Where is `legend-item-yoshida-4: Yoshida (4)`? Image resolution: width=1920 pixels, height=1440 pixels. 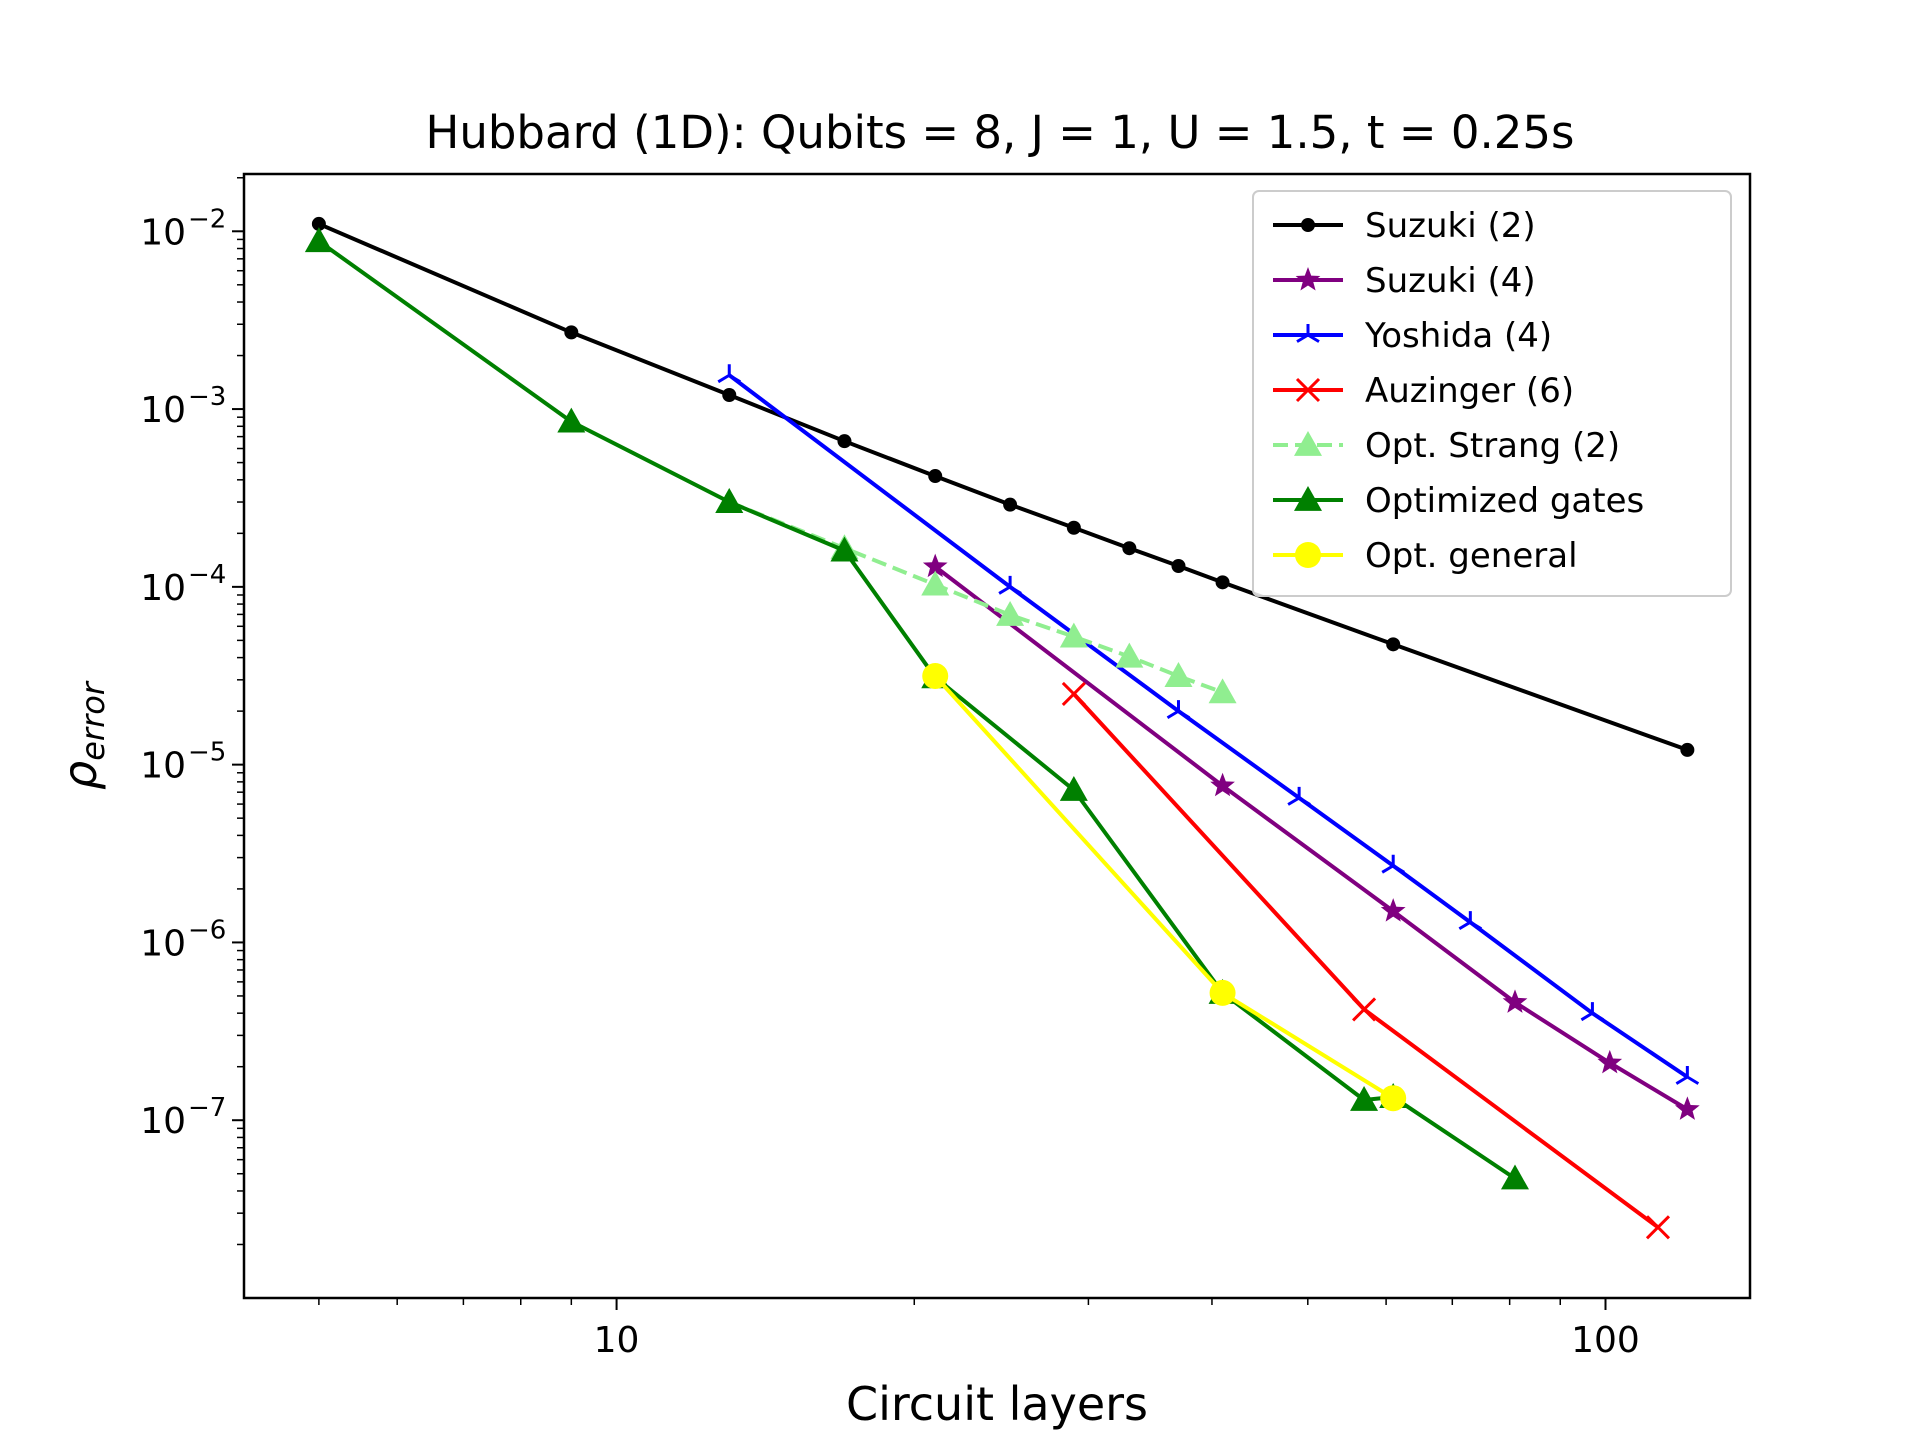 legend-item-yoshida-4: Yoshida (4) is located at coordinates (1412, 336).